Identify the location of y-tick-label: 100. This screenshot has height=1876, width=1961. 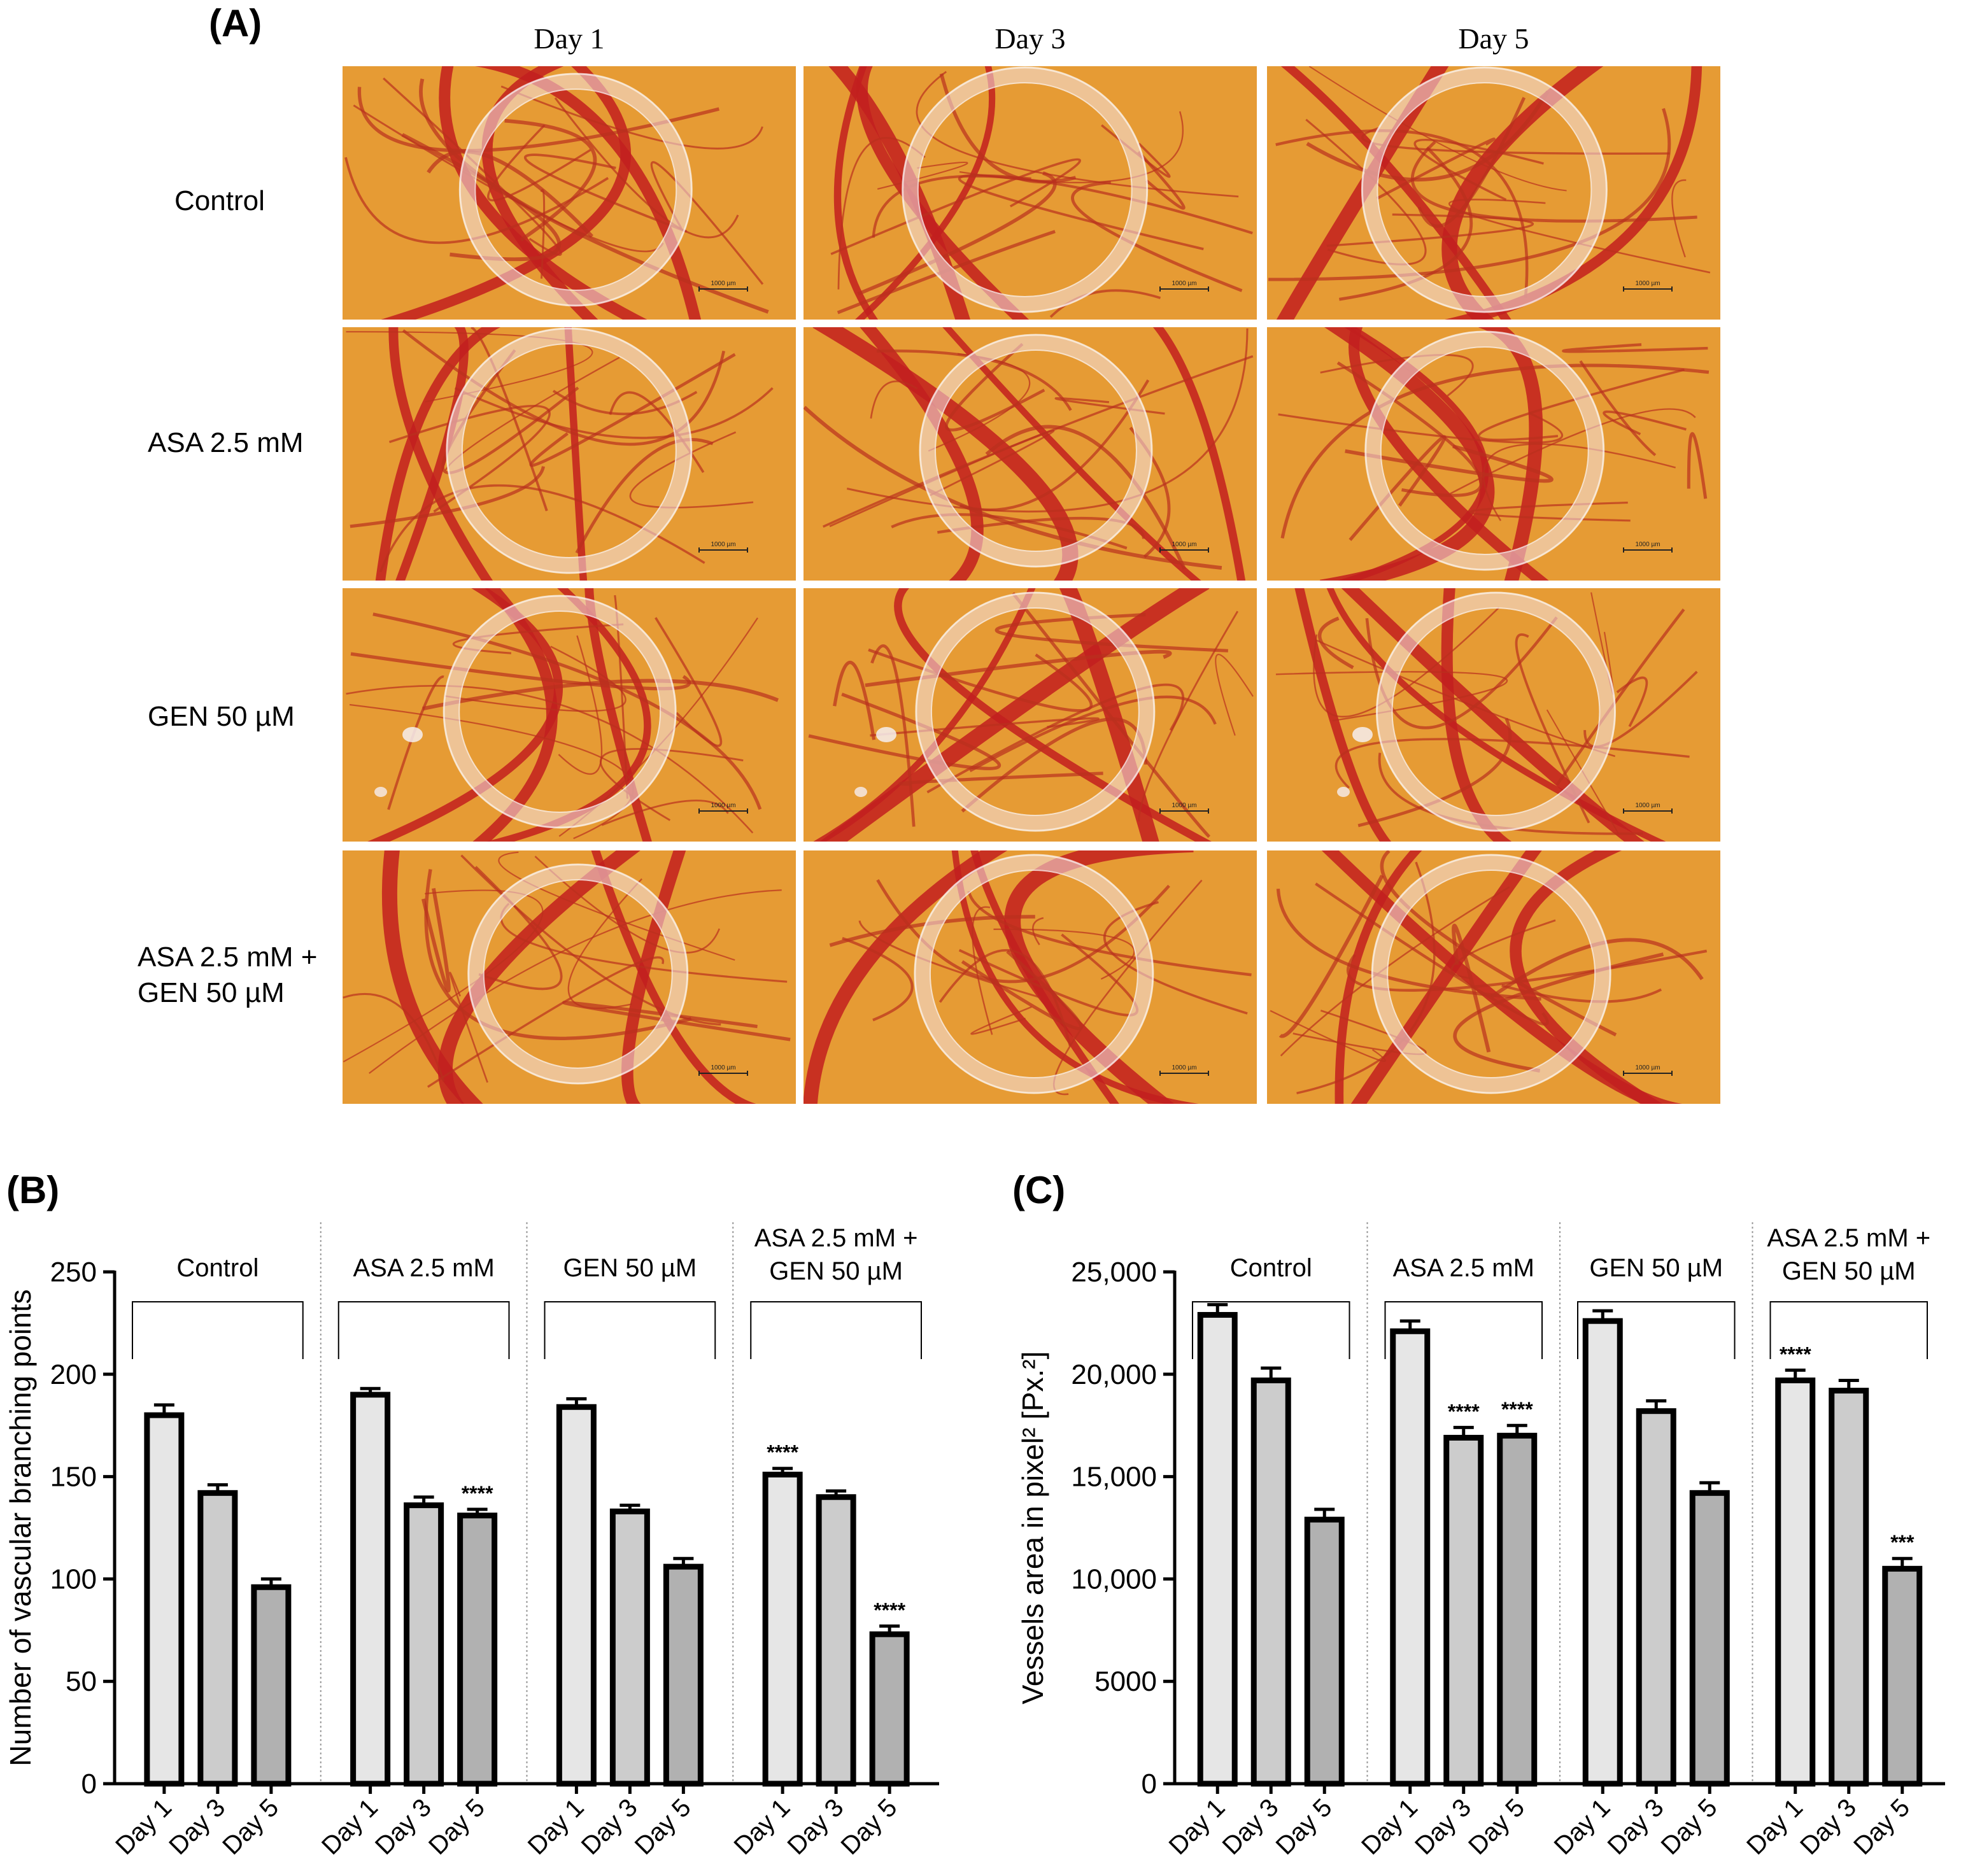
(73, 1579).